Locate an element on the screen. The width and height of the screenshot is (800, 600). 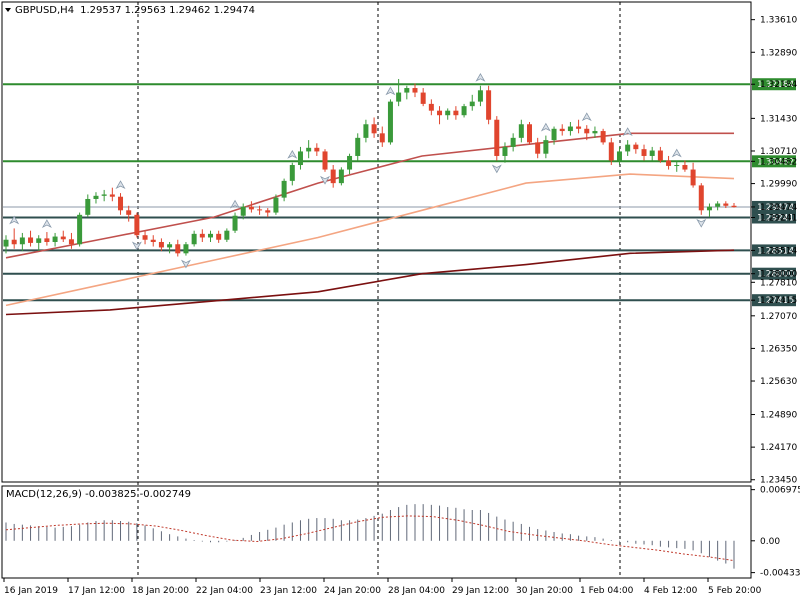
price-tick-label: 1.24170 is located at coordinates (778, 448).